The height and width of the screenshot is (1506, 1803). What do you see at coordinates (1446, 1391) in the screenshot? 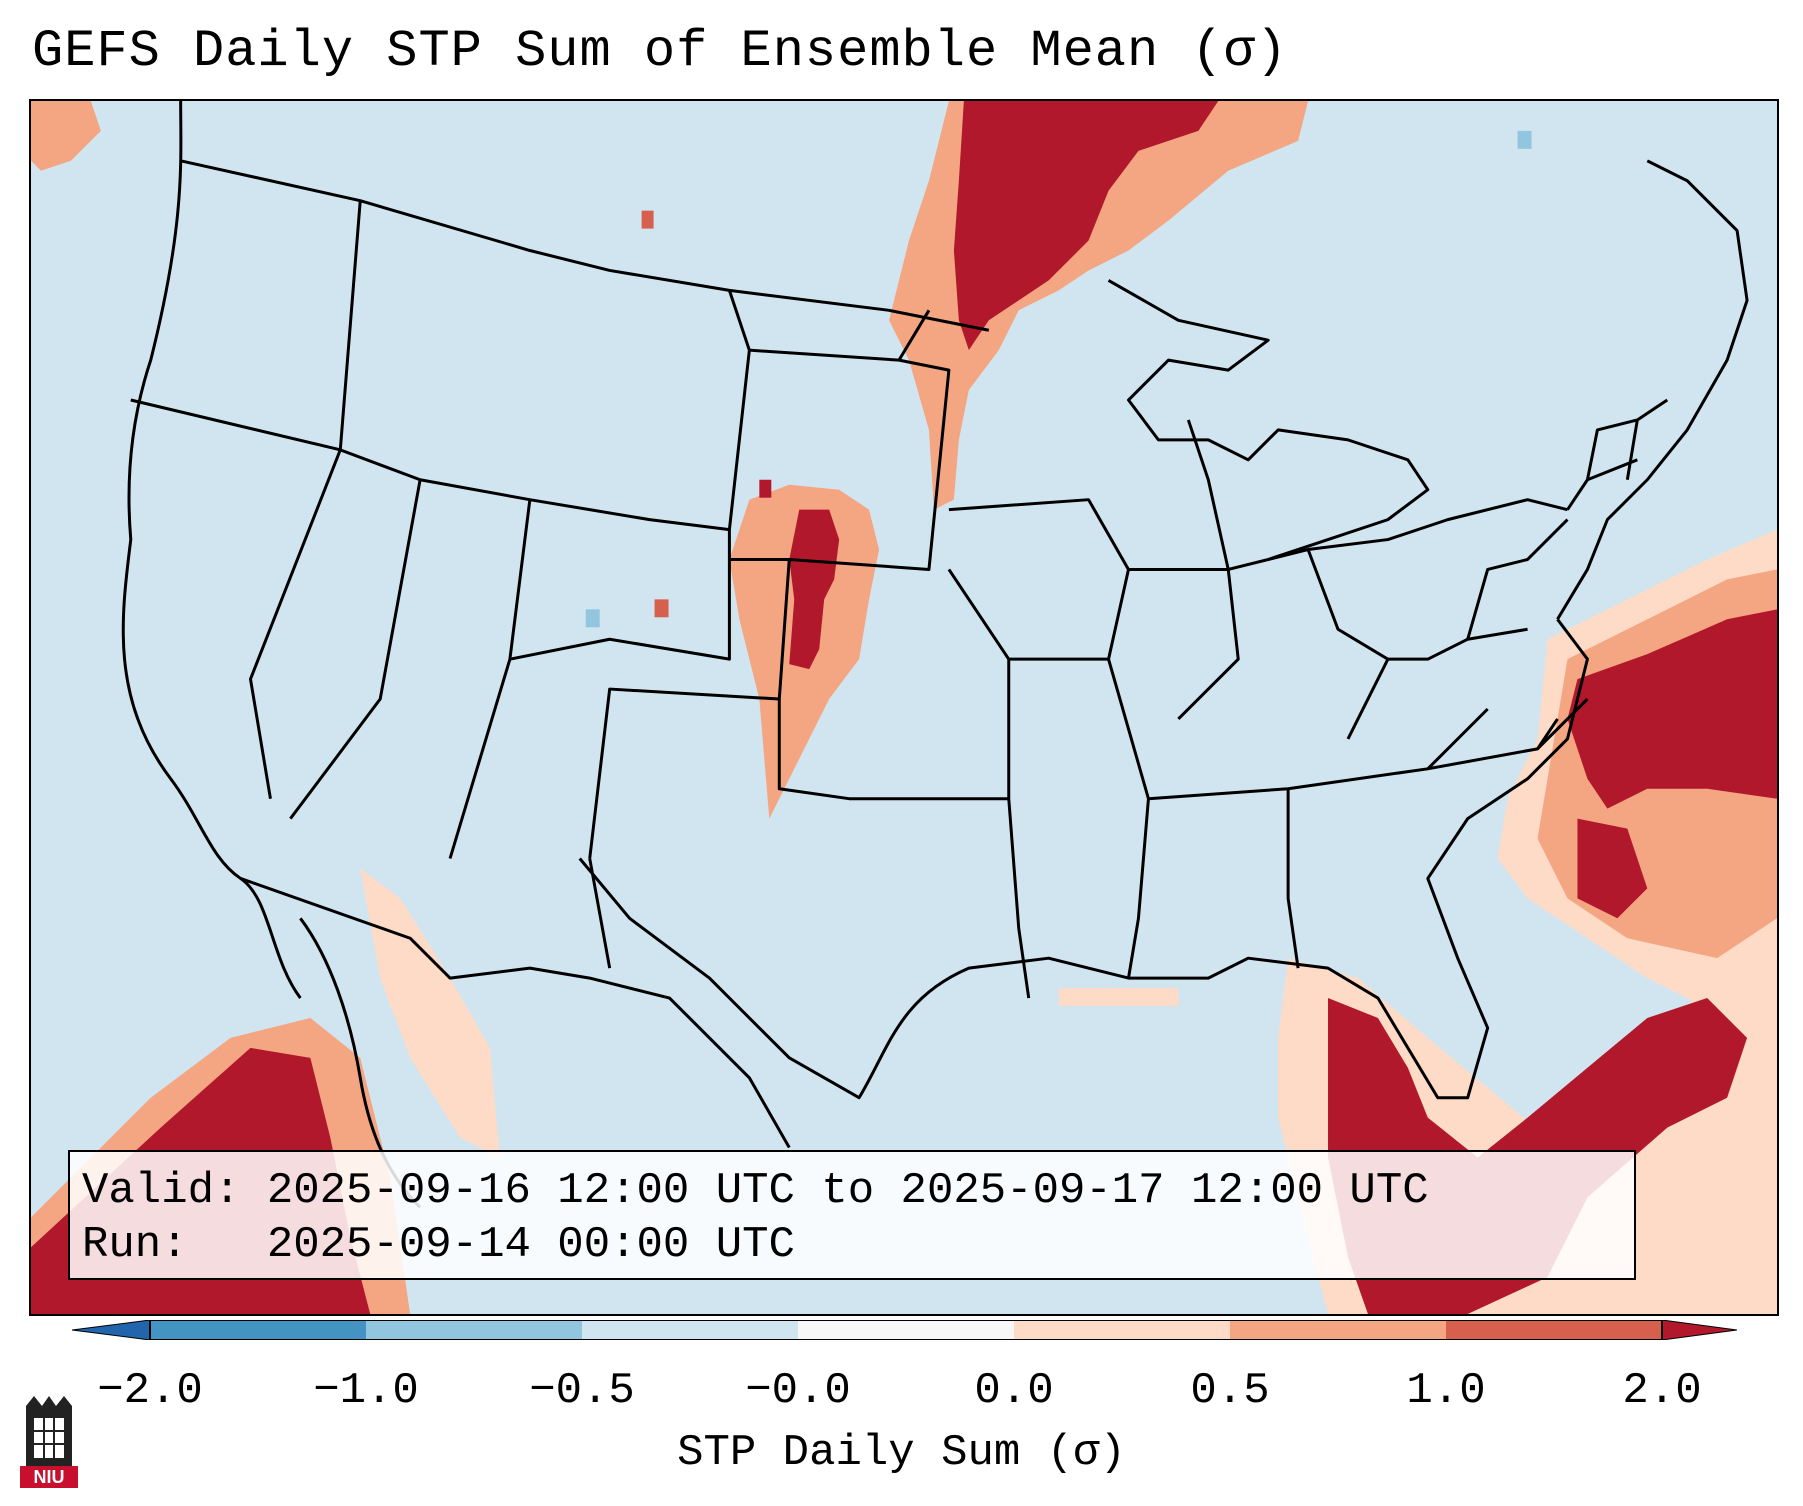
I see `colorbar-tick-label: 1.0` at bounding box center [1446, 1391].